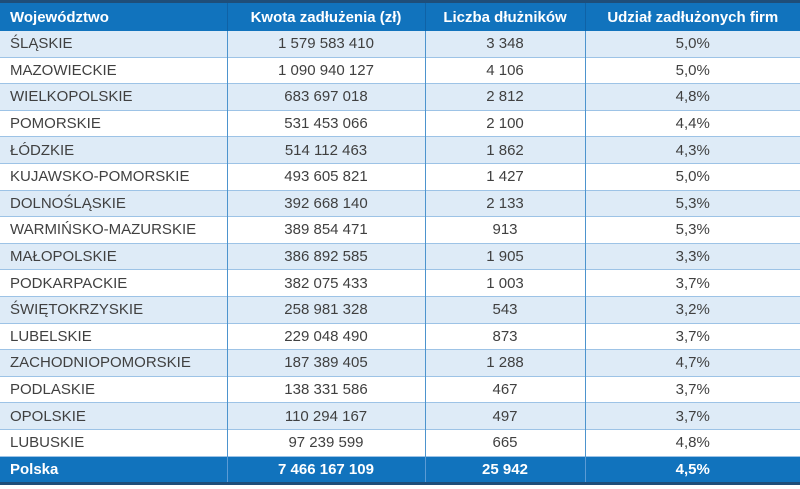 The width and height of the screenshot is (800, 489). I want to click on total-row: Polska 7 466 167 109 25 942 4,5%, so click(400, 470).